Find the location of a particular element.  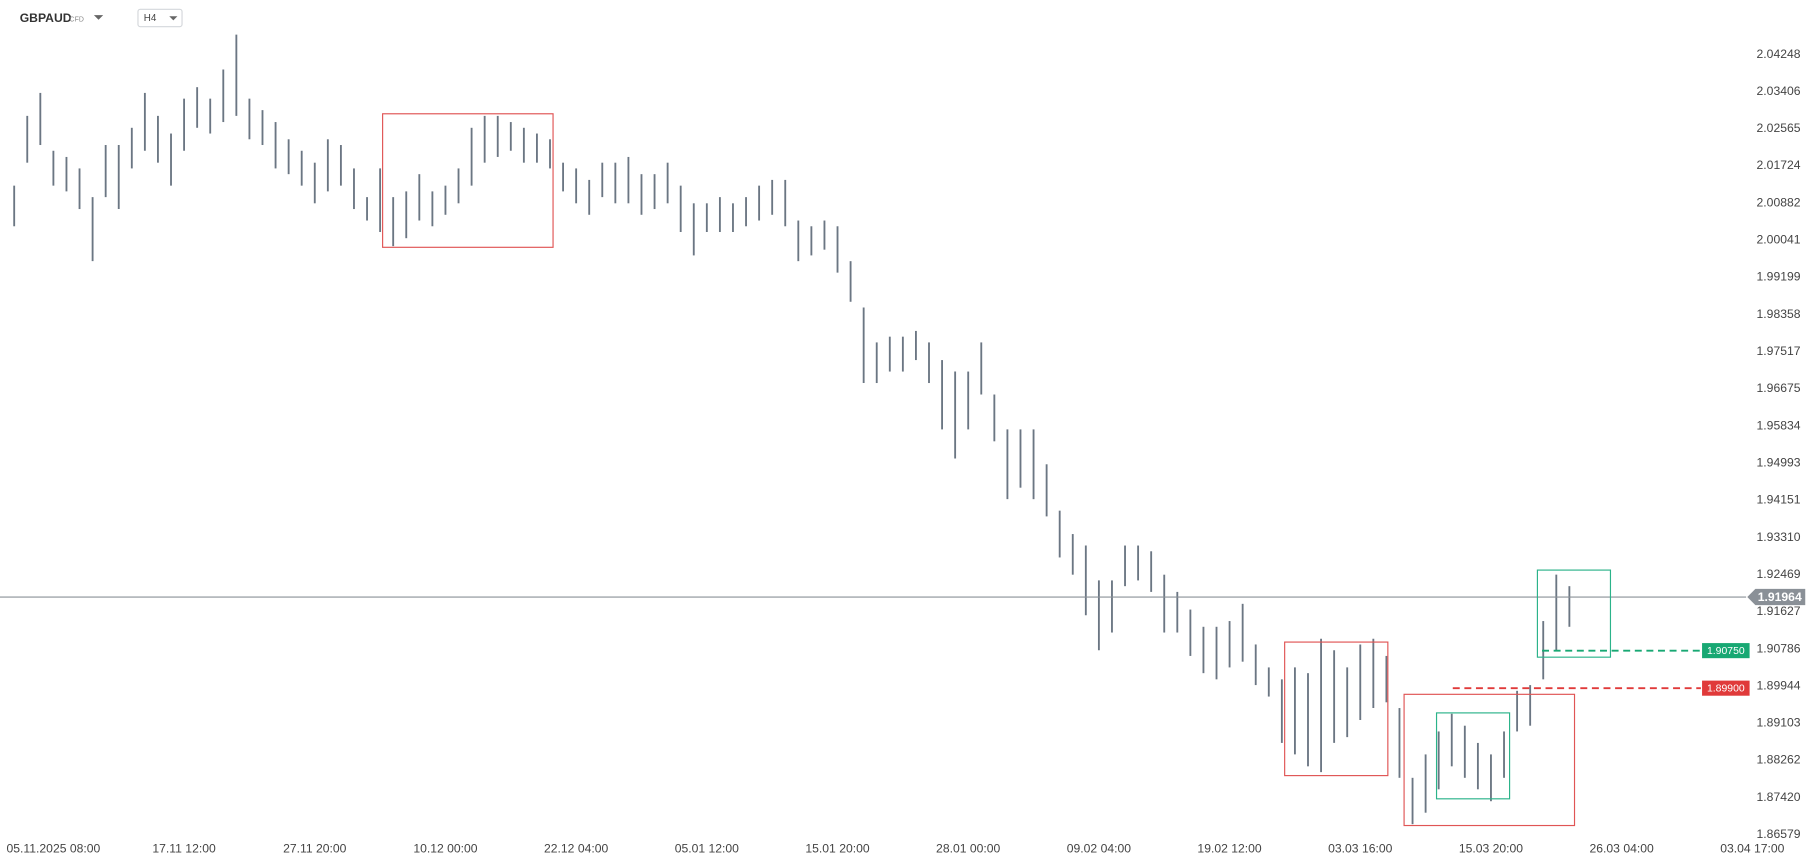

x-tick-label: 09.02 04:00 is located at coordinates (1099, 849).